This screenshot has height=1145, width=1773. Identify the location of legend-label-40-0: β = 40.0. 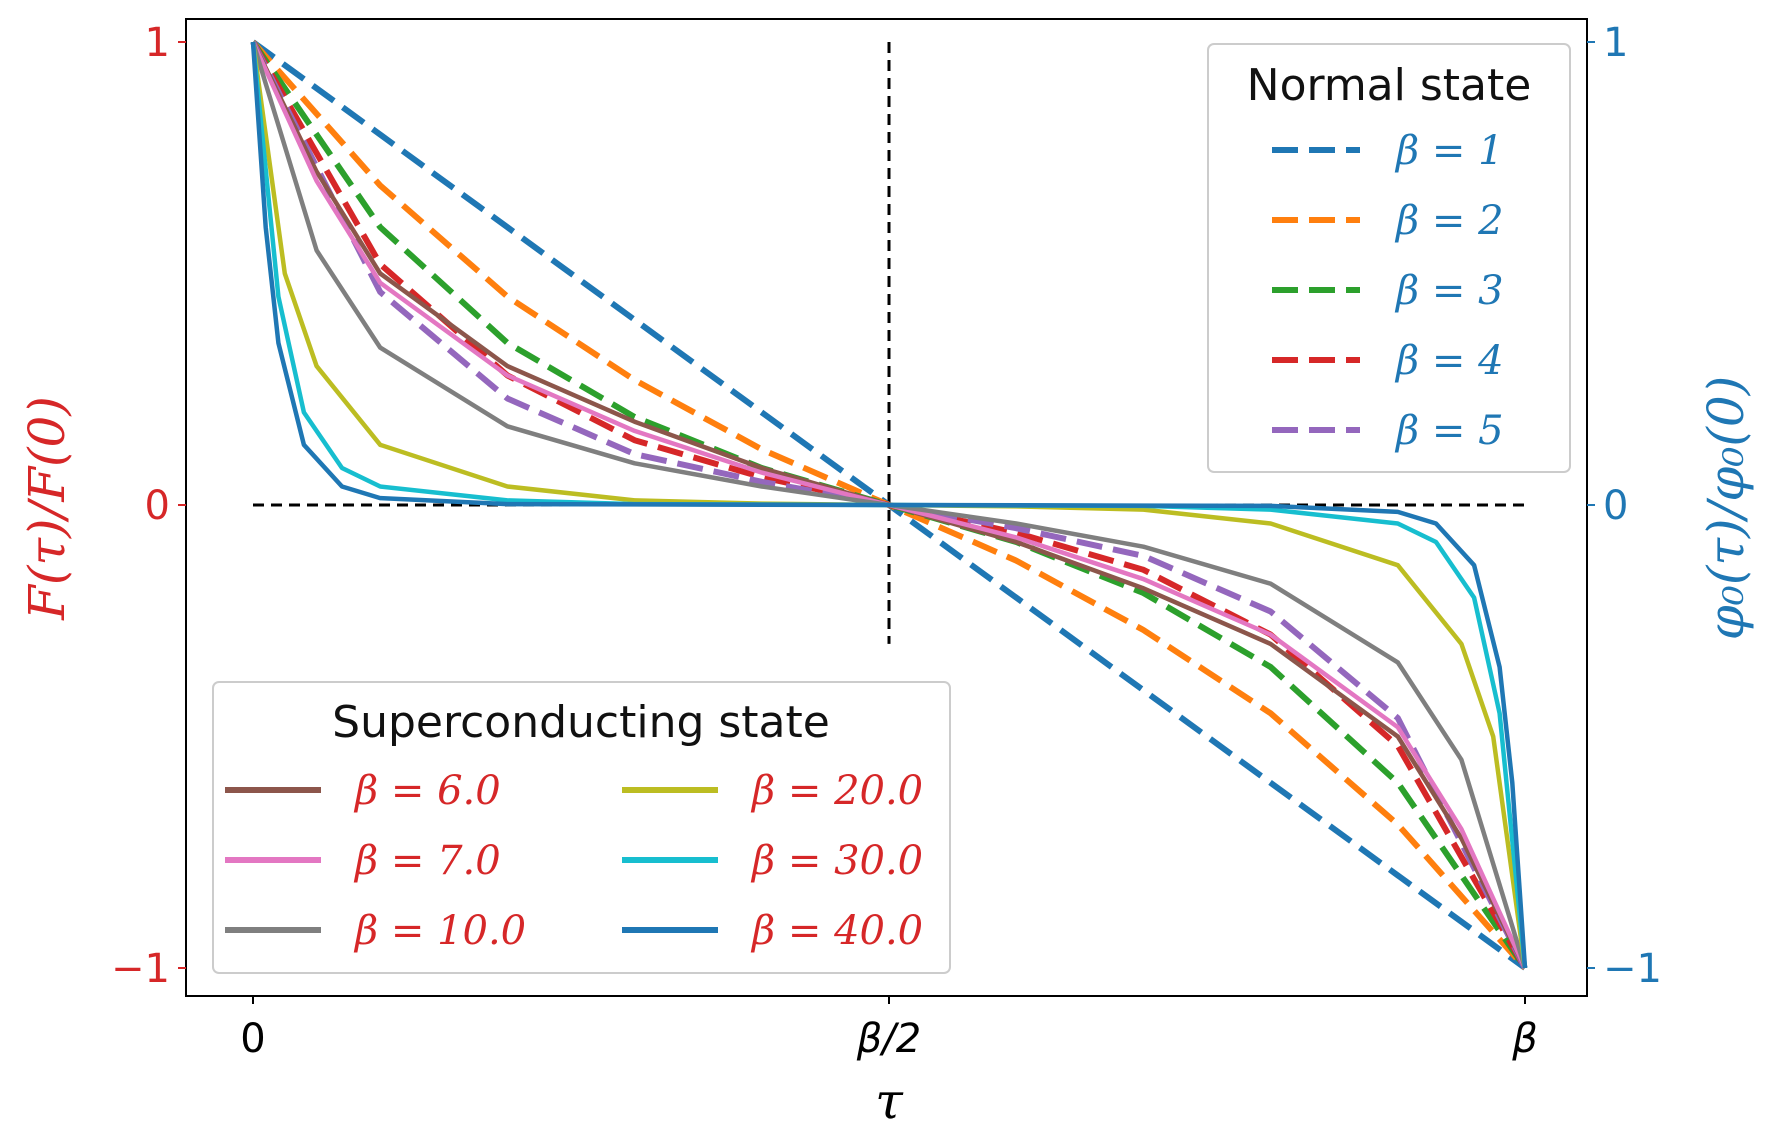
(836, 931).